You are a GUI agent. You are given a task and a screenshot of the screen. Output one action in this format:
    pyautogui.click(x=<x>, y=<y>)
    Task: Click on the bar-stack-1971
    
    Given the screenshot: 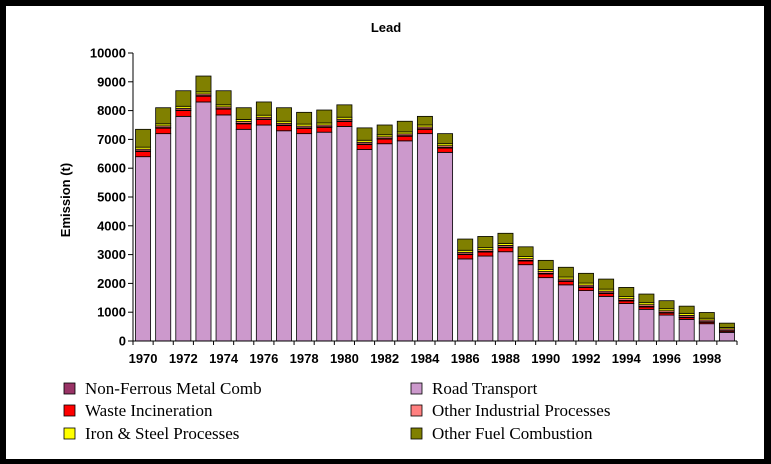 What is the action you would take?
    pyautogui.click(x=163, y=224)
    